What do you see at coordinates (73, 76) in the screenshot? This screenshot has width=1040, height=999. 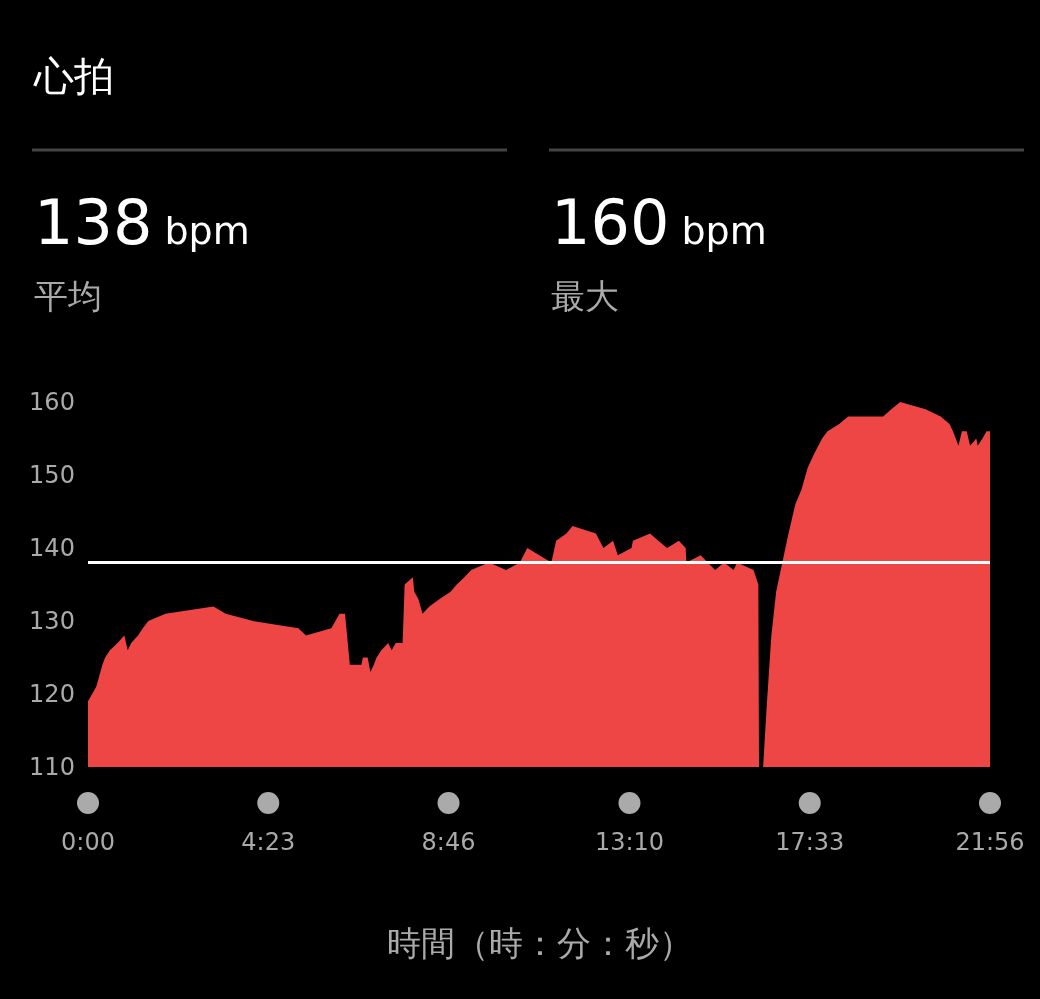 I see `chart-title: 心拍` at bounding box center [73, 76].